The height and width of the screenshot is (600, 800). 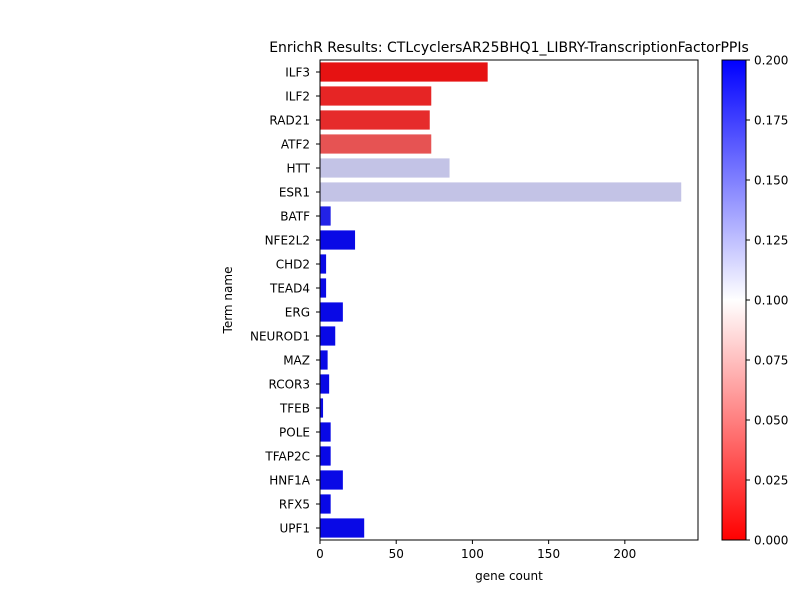 I want to click on y-tick-label: ERG, so click(x=297, y=313).